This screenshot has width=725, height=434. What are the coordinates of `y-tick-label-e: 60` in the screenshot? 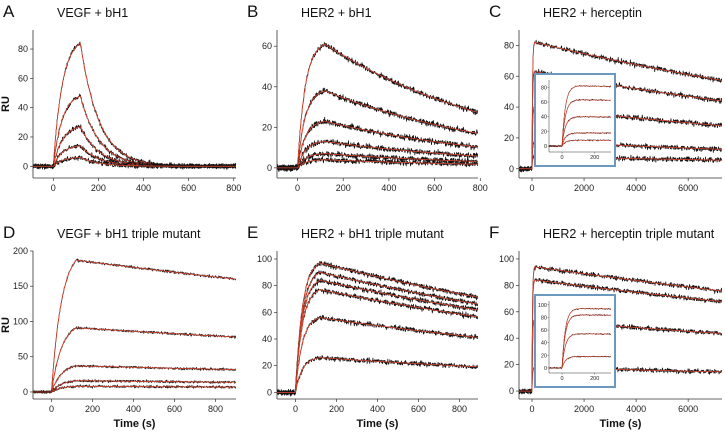 It's located at (267, 312).